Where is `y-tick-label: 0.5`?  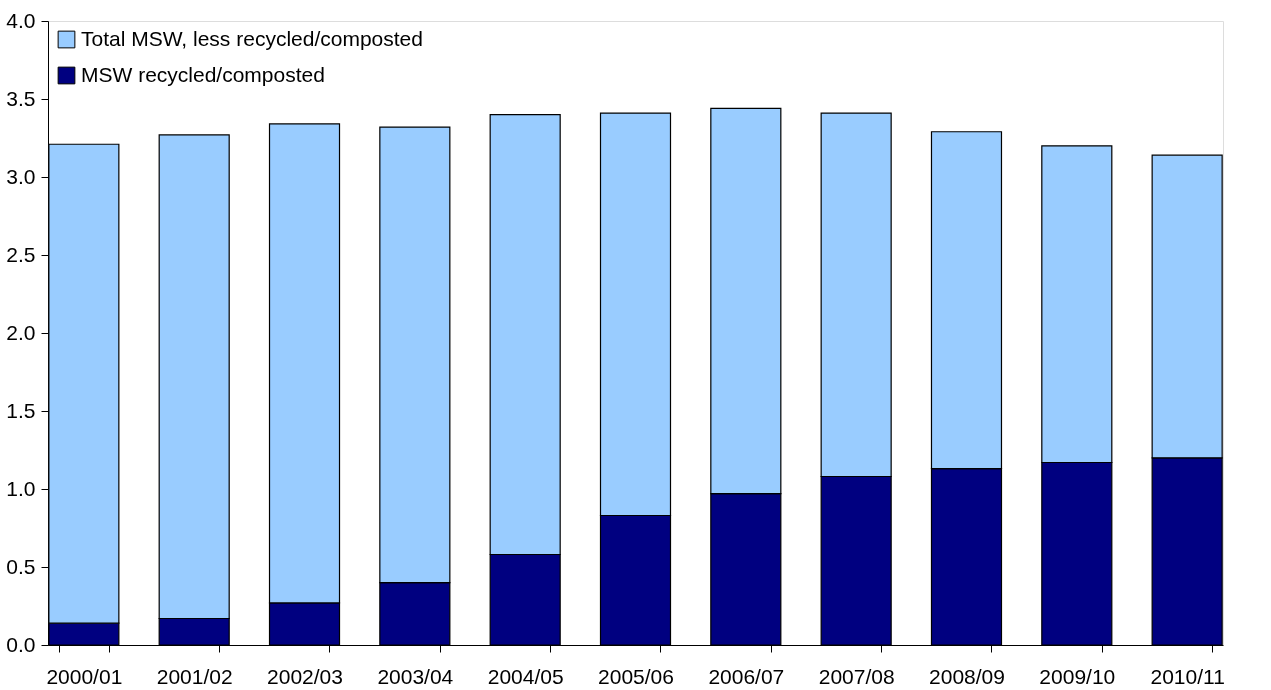 y-tick-label: 0.5 is located at coordinates (21, 566).